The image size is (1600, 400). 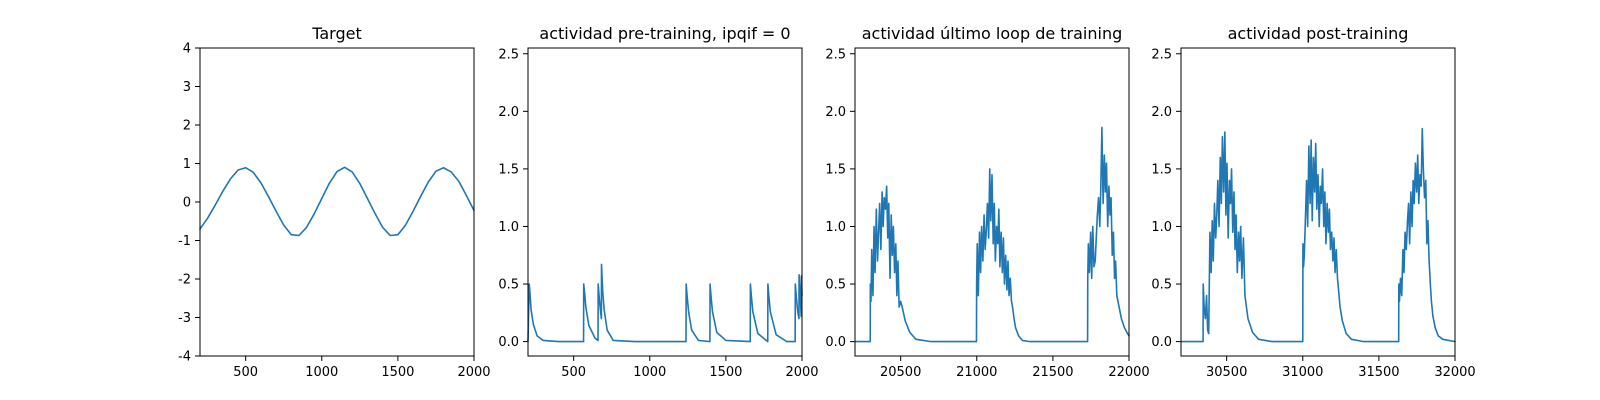 I want to click on y-tick-label: 2, so click(x=187, y=126).